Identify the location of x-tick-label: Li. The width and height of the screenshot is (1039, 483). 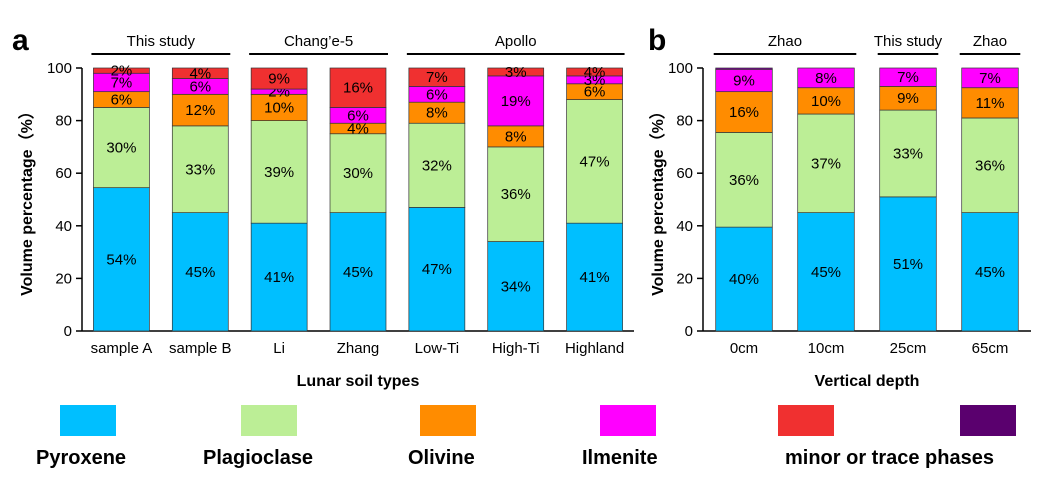
(279, 348).